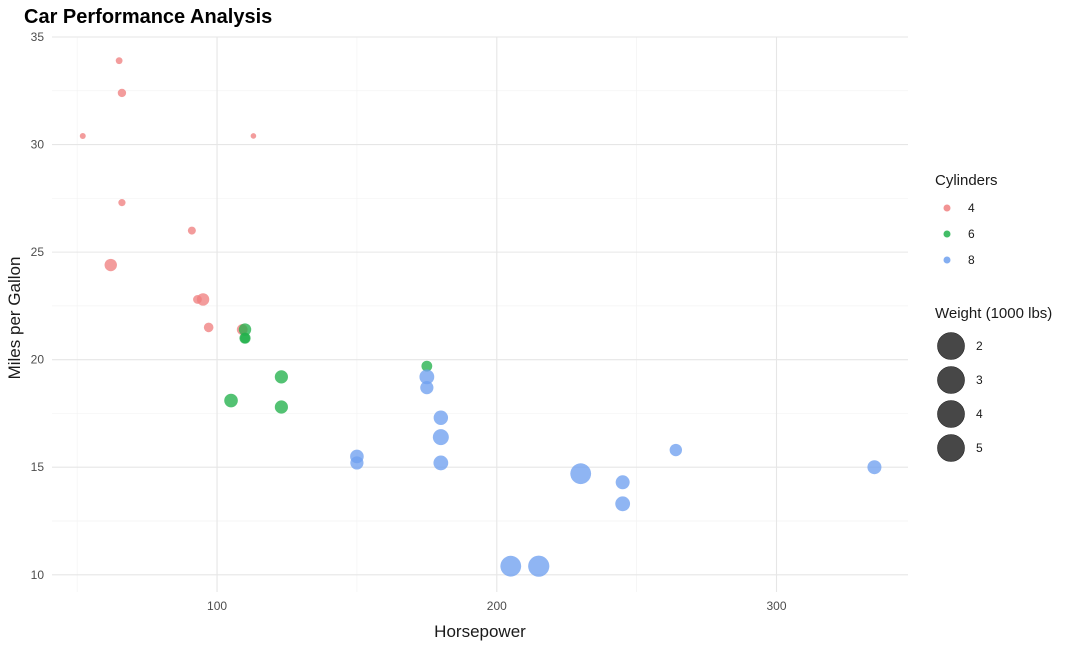 The width and height of the screenshot is (1080, 648). Describe the element at coordinates (14, 318) in the screenshot. I see `y-axis-title: Miles per Gallon` at that location.